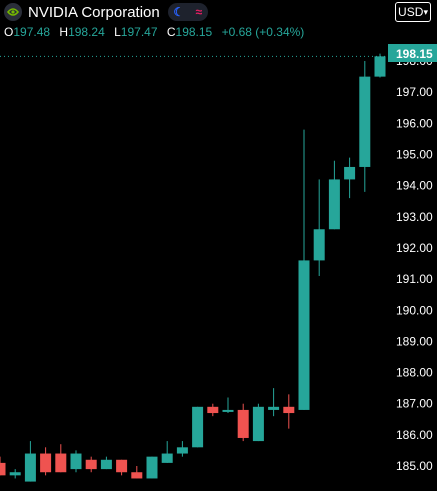 This screenshot has height=491, width=437. Describe the element at coordinates (194, 32) in the screenshot. I see `close-value: 198.15` at that location.